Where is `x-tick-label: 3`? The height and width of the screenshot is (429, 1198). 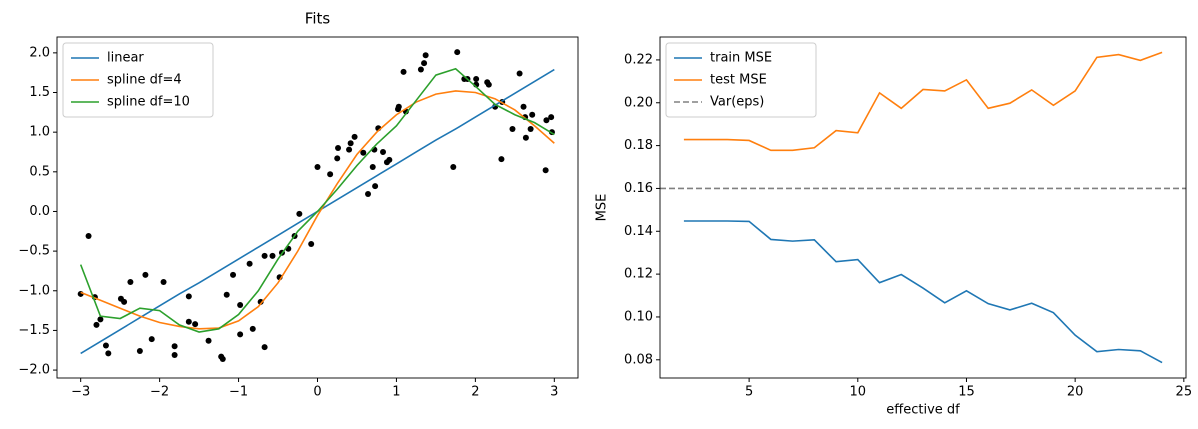
x-tick-label: 3 is located at coordinates (554, 392).